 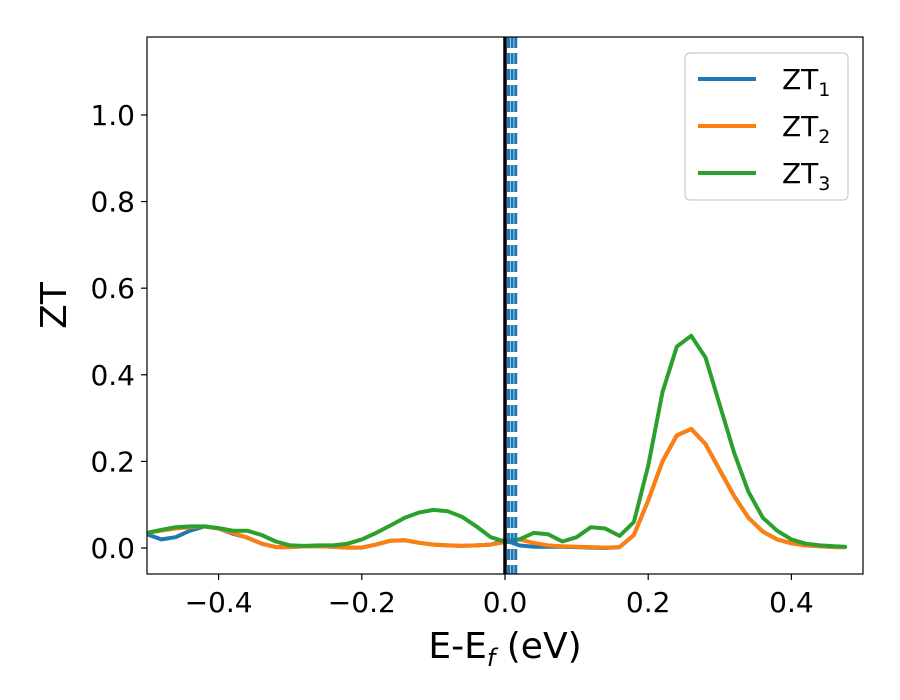 I want to click on x-tick-label: −0.2, so click(x=362, y=602).